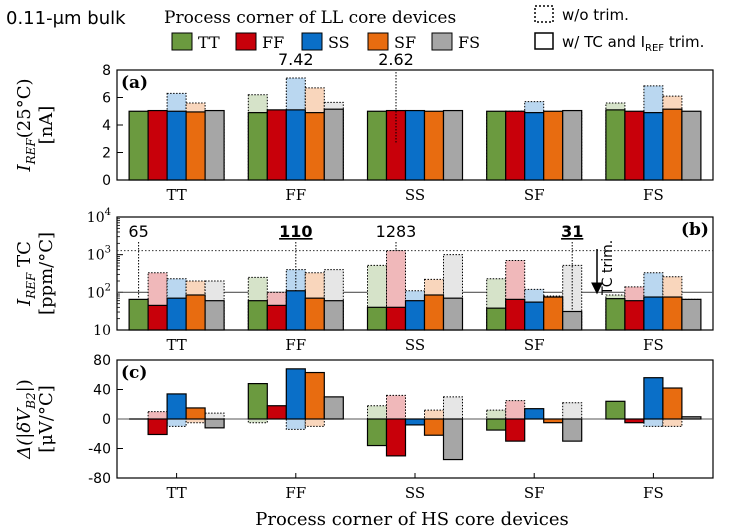 The height and width of the screenshot is (531, 747). What do you see at coordinates (106, 71) in the screenshot?
I see `ytick-label-a-4: 8` at bounding box center [106, 71].